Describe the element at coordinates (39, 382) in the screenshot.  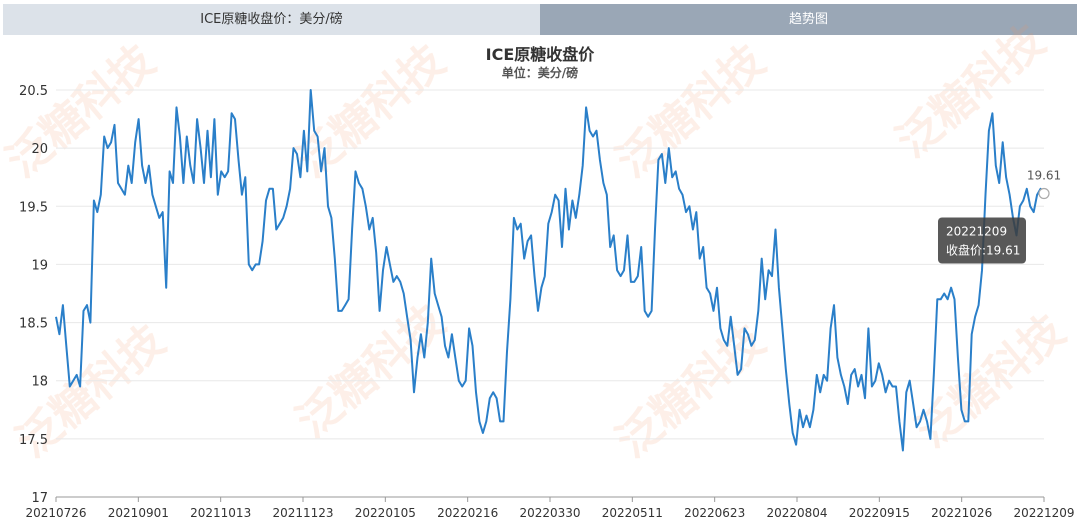
I see `y-tick-label: 18` at that location.